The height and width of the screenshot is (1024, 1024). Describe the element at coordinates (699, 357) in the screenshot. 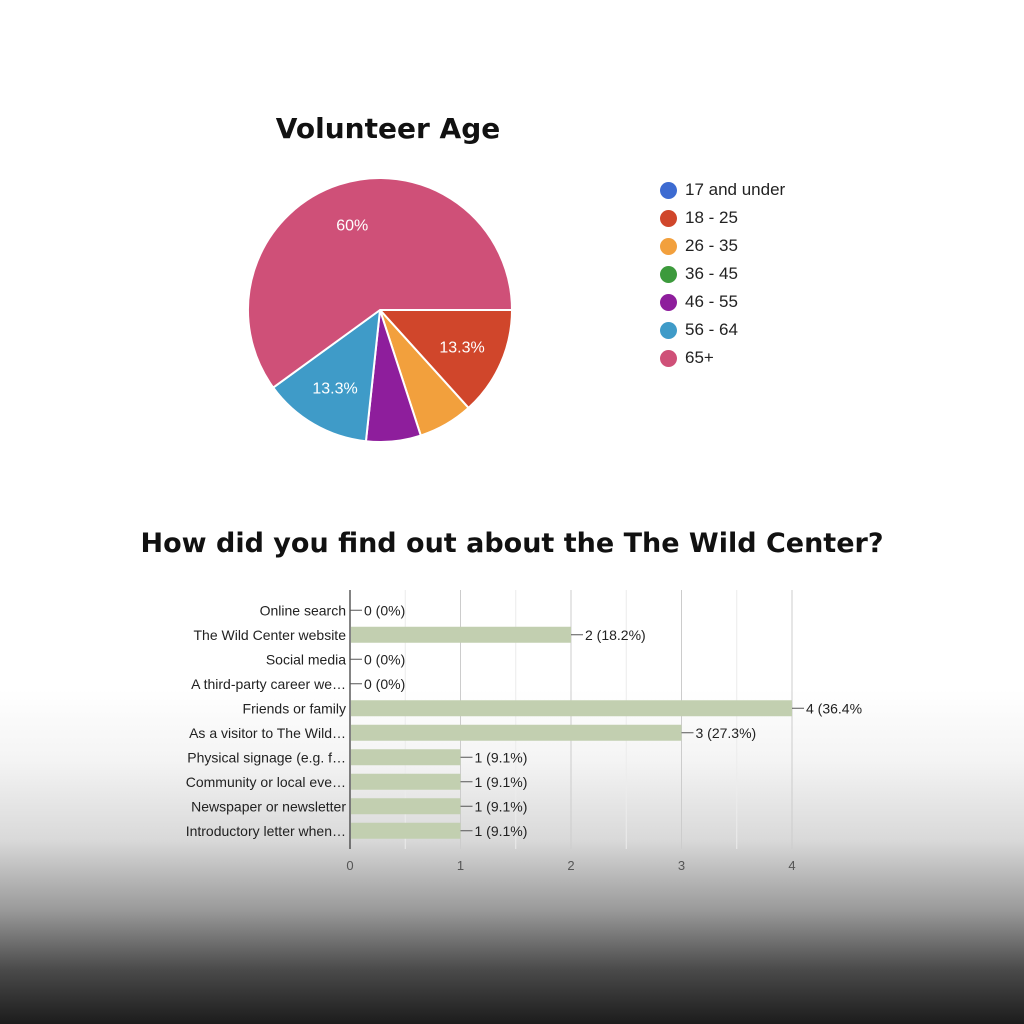

I see `legend-label: 65+` at that location.